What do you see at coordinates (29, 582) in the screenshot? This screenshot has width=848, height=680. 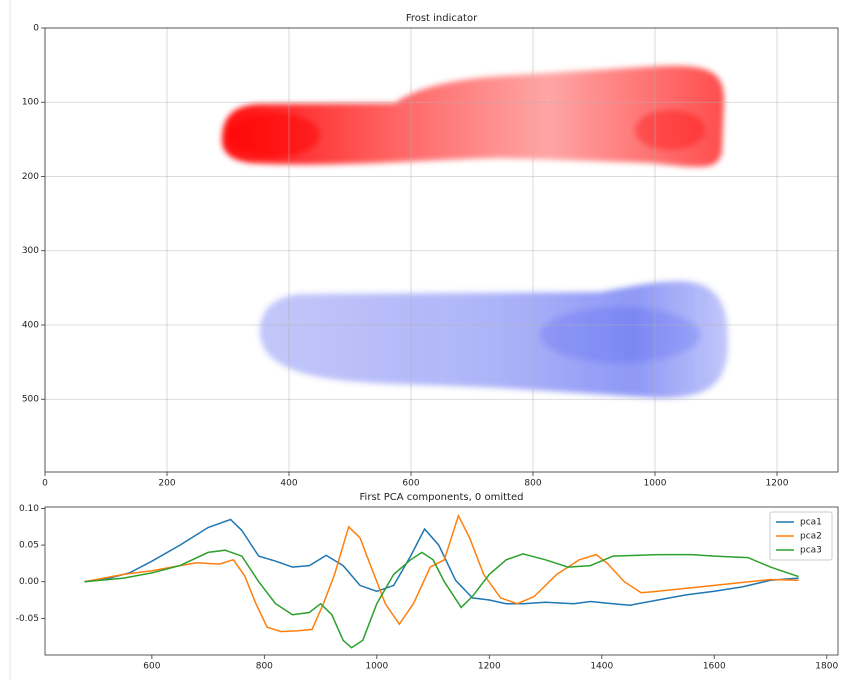 I see `y-tick-label: 0.00` at bounding box center [29, 582].